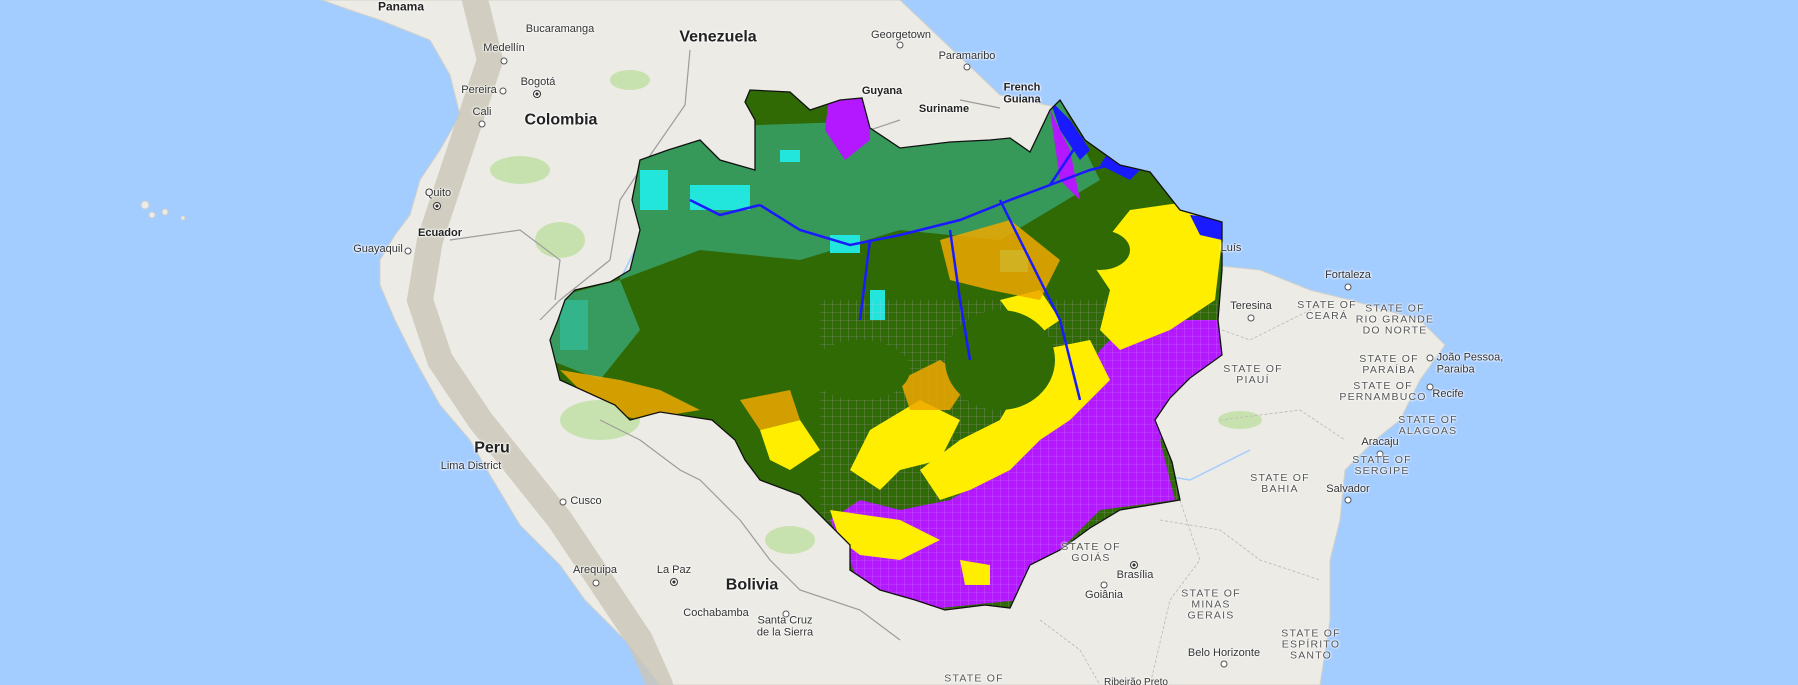 The height and width of the screenshot is (685, 1798). I want to click on dot-arequipa, so click(596, 583).